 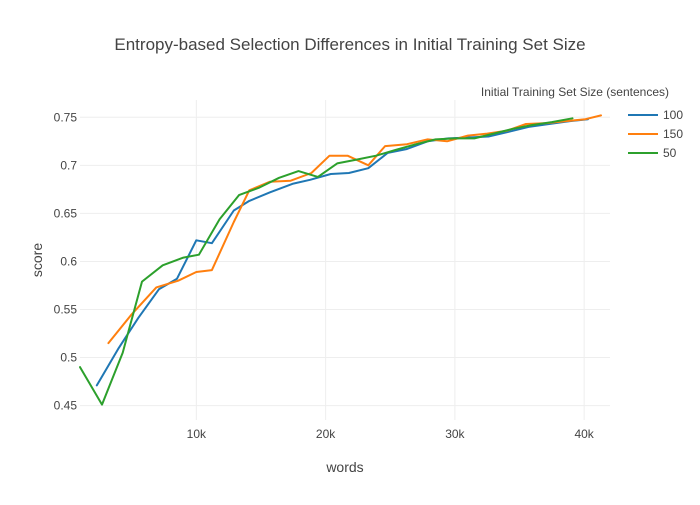 I want to click on x-axis-title: words, so click(x=344, y=467).